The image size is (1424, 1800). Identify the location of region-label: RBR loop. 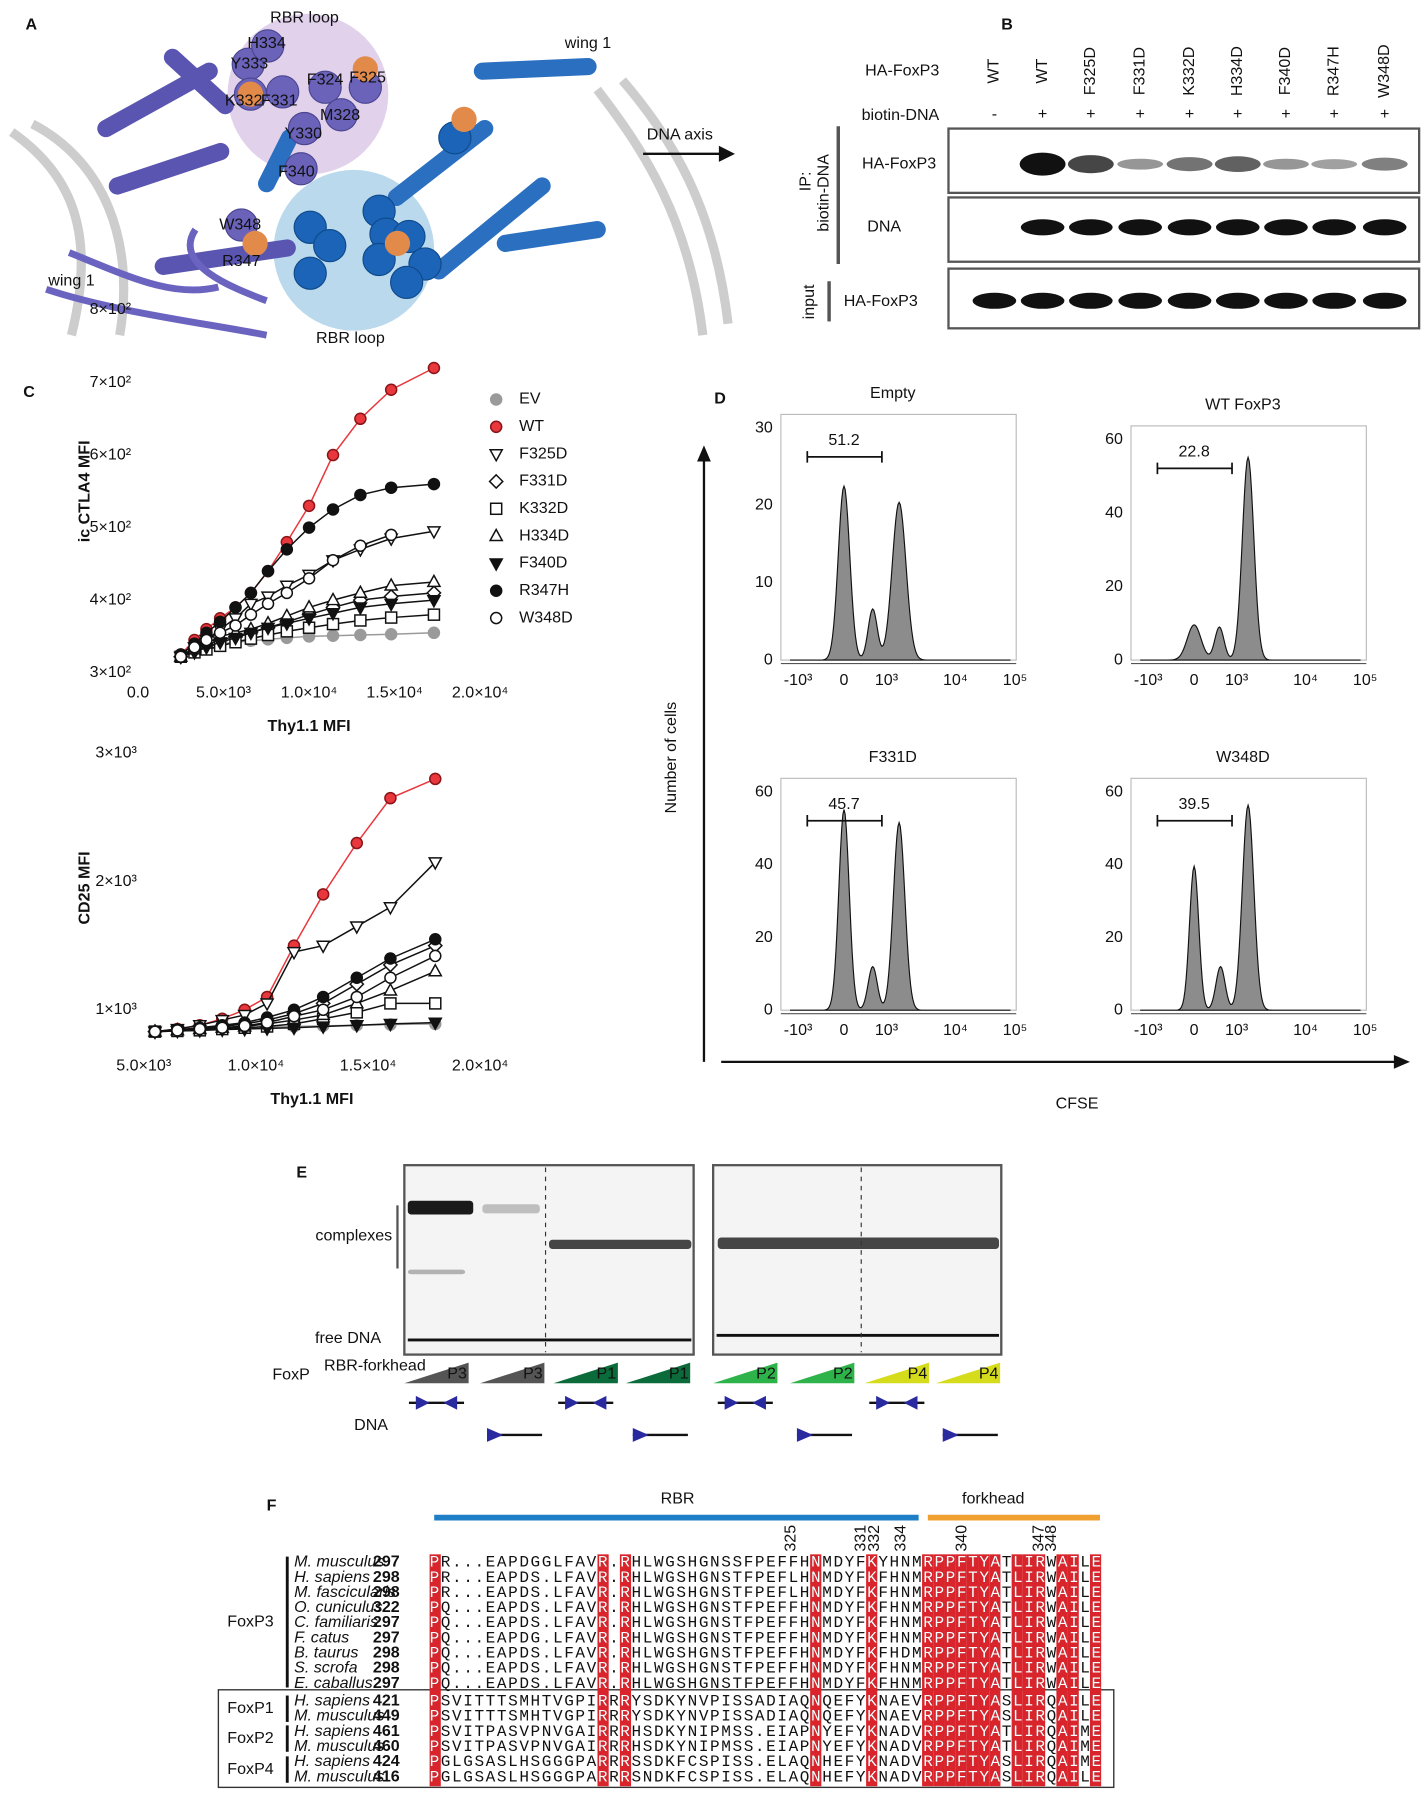
(304, 18).